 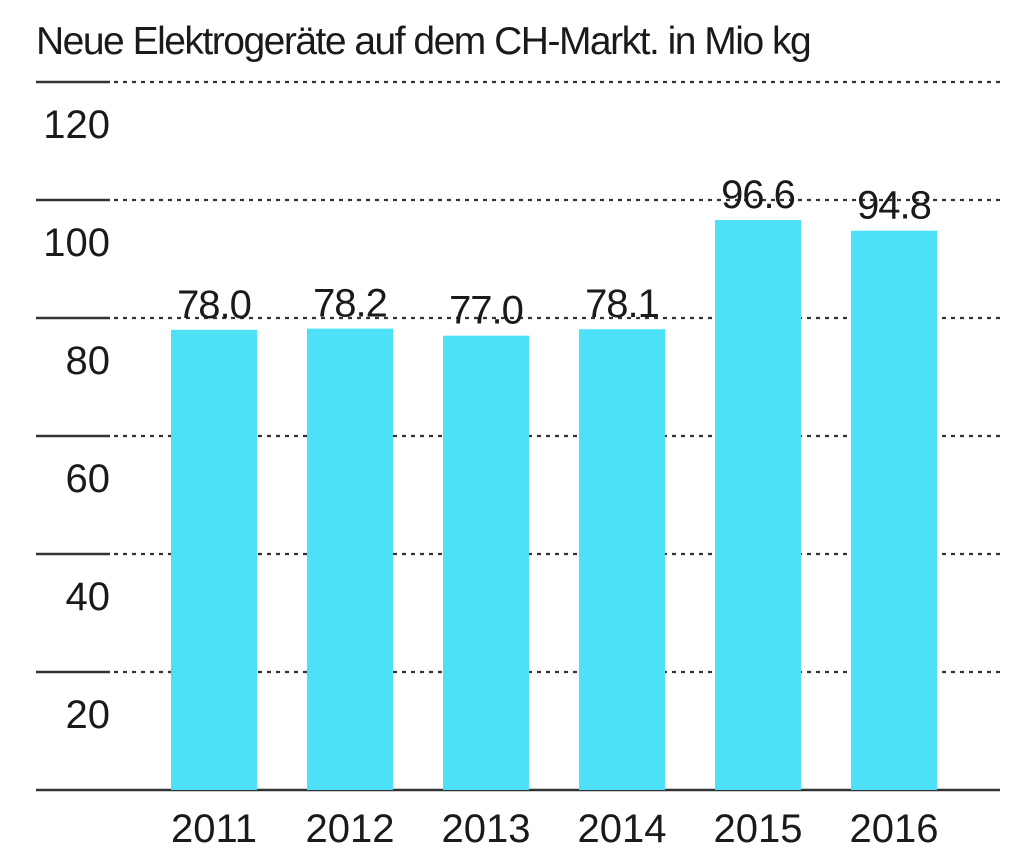 What do you see at coordinates (88, 361) in the screenshot?
I see `y-tick-label: 80` at bounding box center [88, 361].